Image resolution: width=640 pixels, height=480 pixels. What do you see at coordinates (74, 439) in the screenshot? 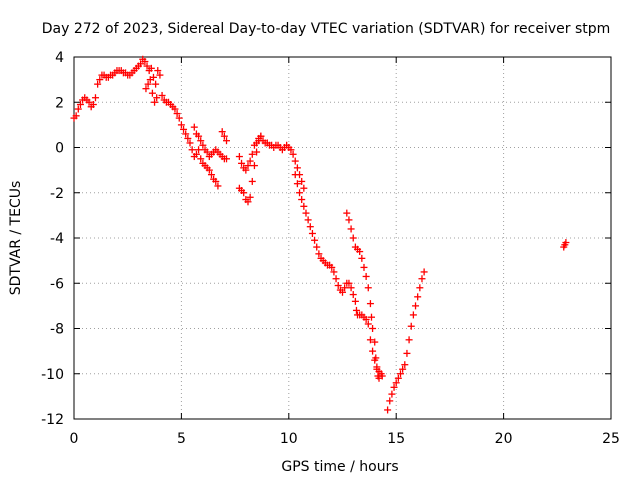
I see `x-tick-label: 0` at bounding box center [74, 439].